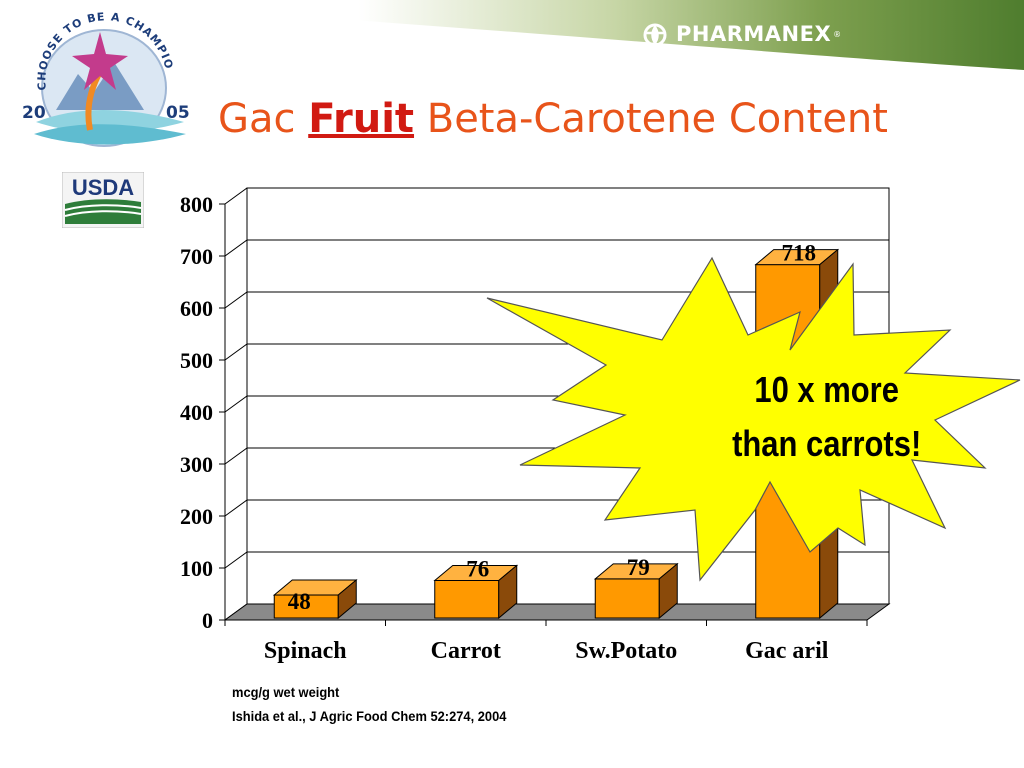 The image size is (1024, 768). What do you see at coordinates (196, 516) in the screenshot?
I see `y-tick-label: 200` at bounding box center [196, 516].